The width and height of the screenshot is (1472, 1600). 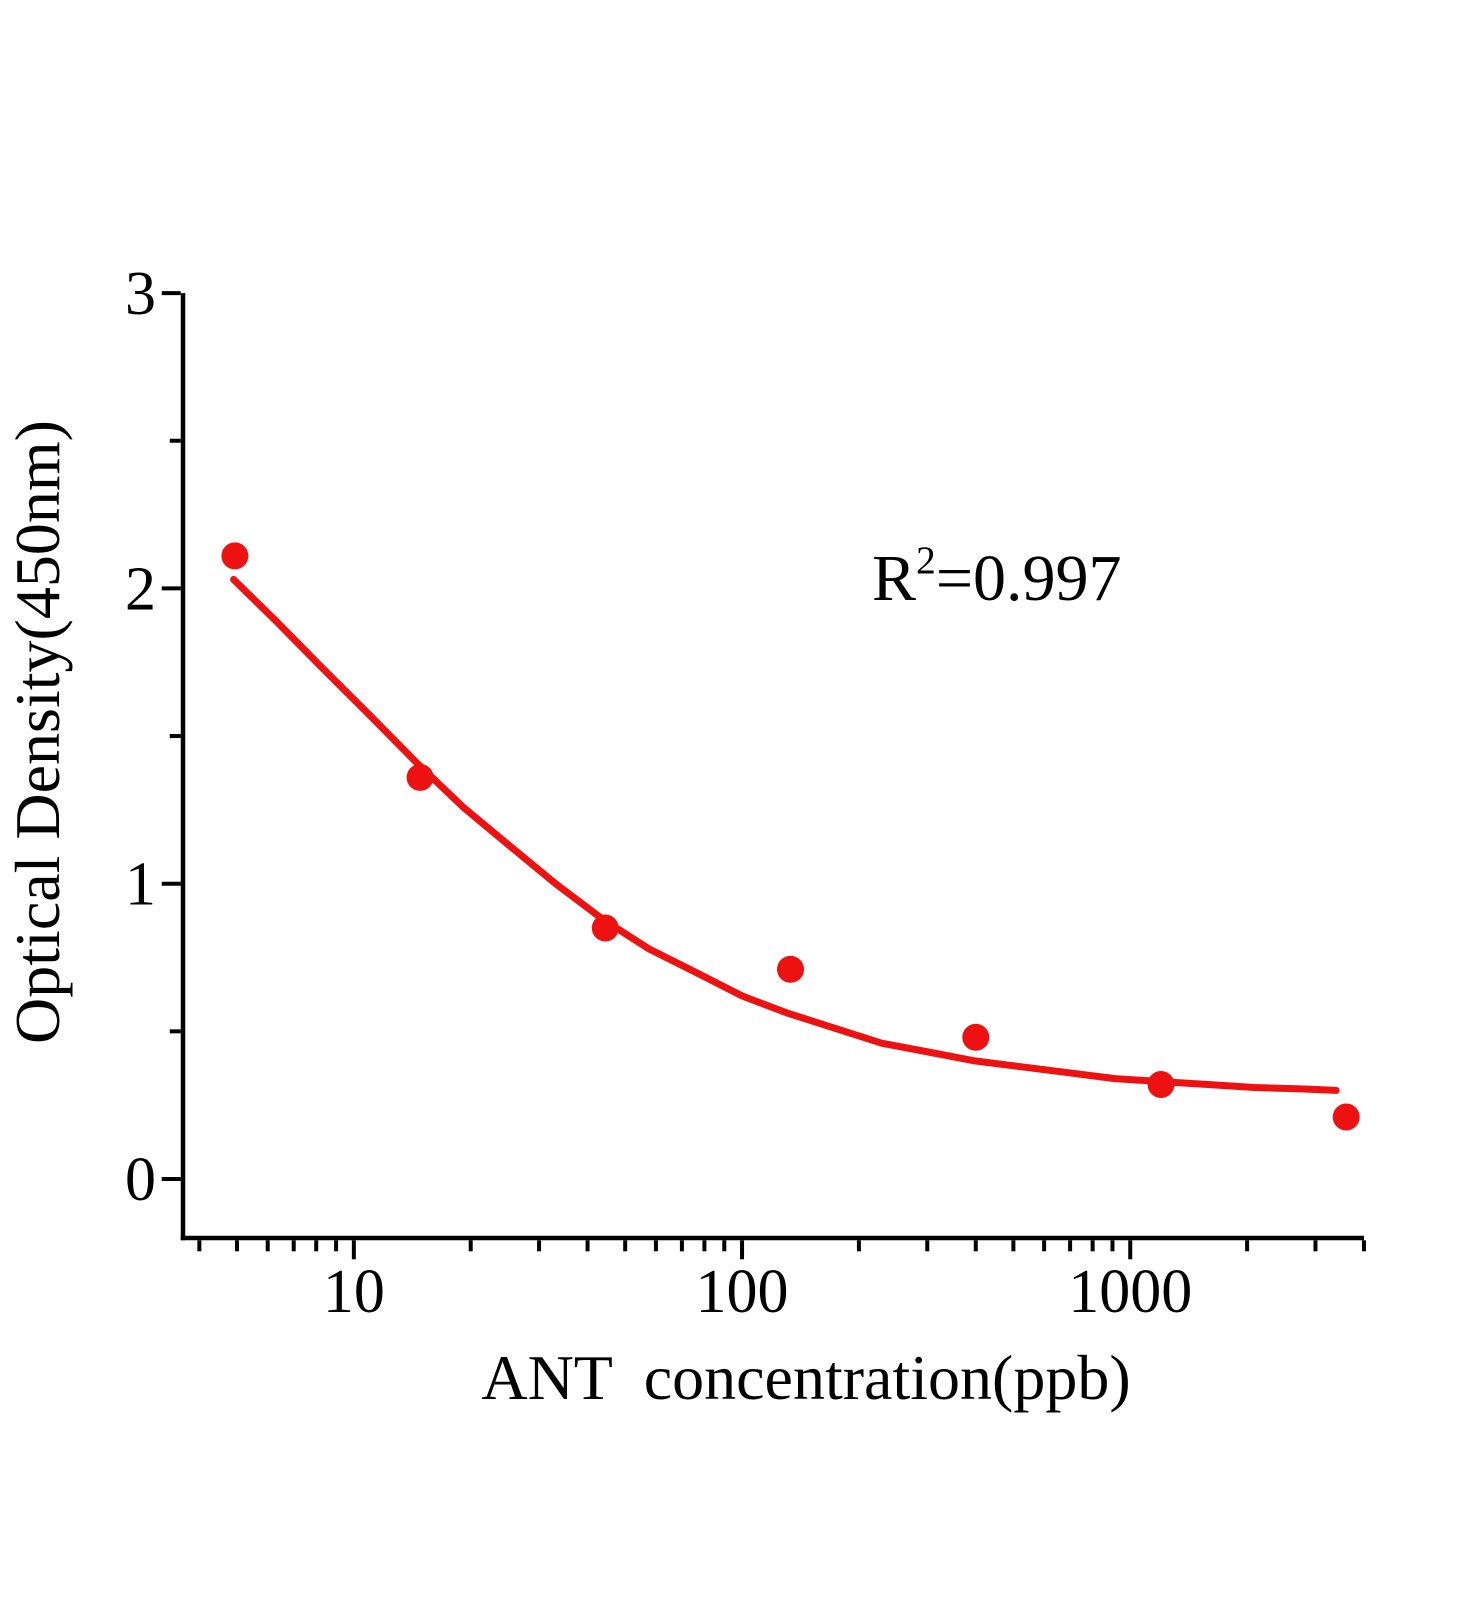 What do you see at coordinates (37, 732) in the screenshot?
I see `y-axis-title: Optical Density(450nm)` at bounding box center [37, 732].